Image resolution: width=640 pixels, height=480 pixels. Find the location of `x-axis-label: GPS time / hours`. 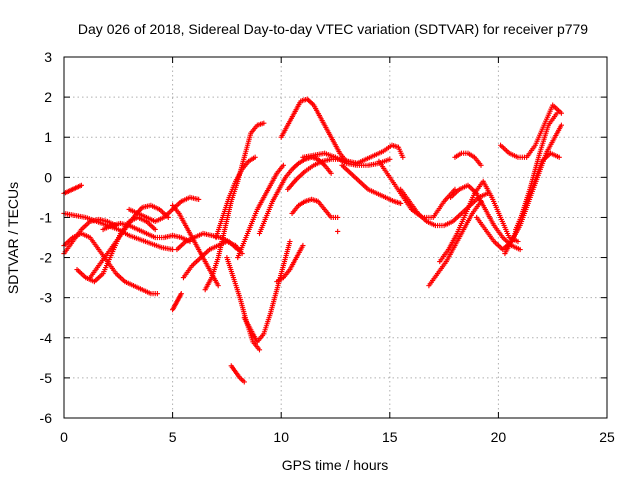

x-axis-label: GPS time / hours is located at coordinates (335, 465).